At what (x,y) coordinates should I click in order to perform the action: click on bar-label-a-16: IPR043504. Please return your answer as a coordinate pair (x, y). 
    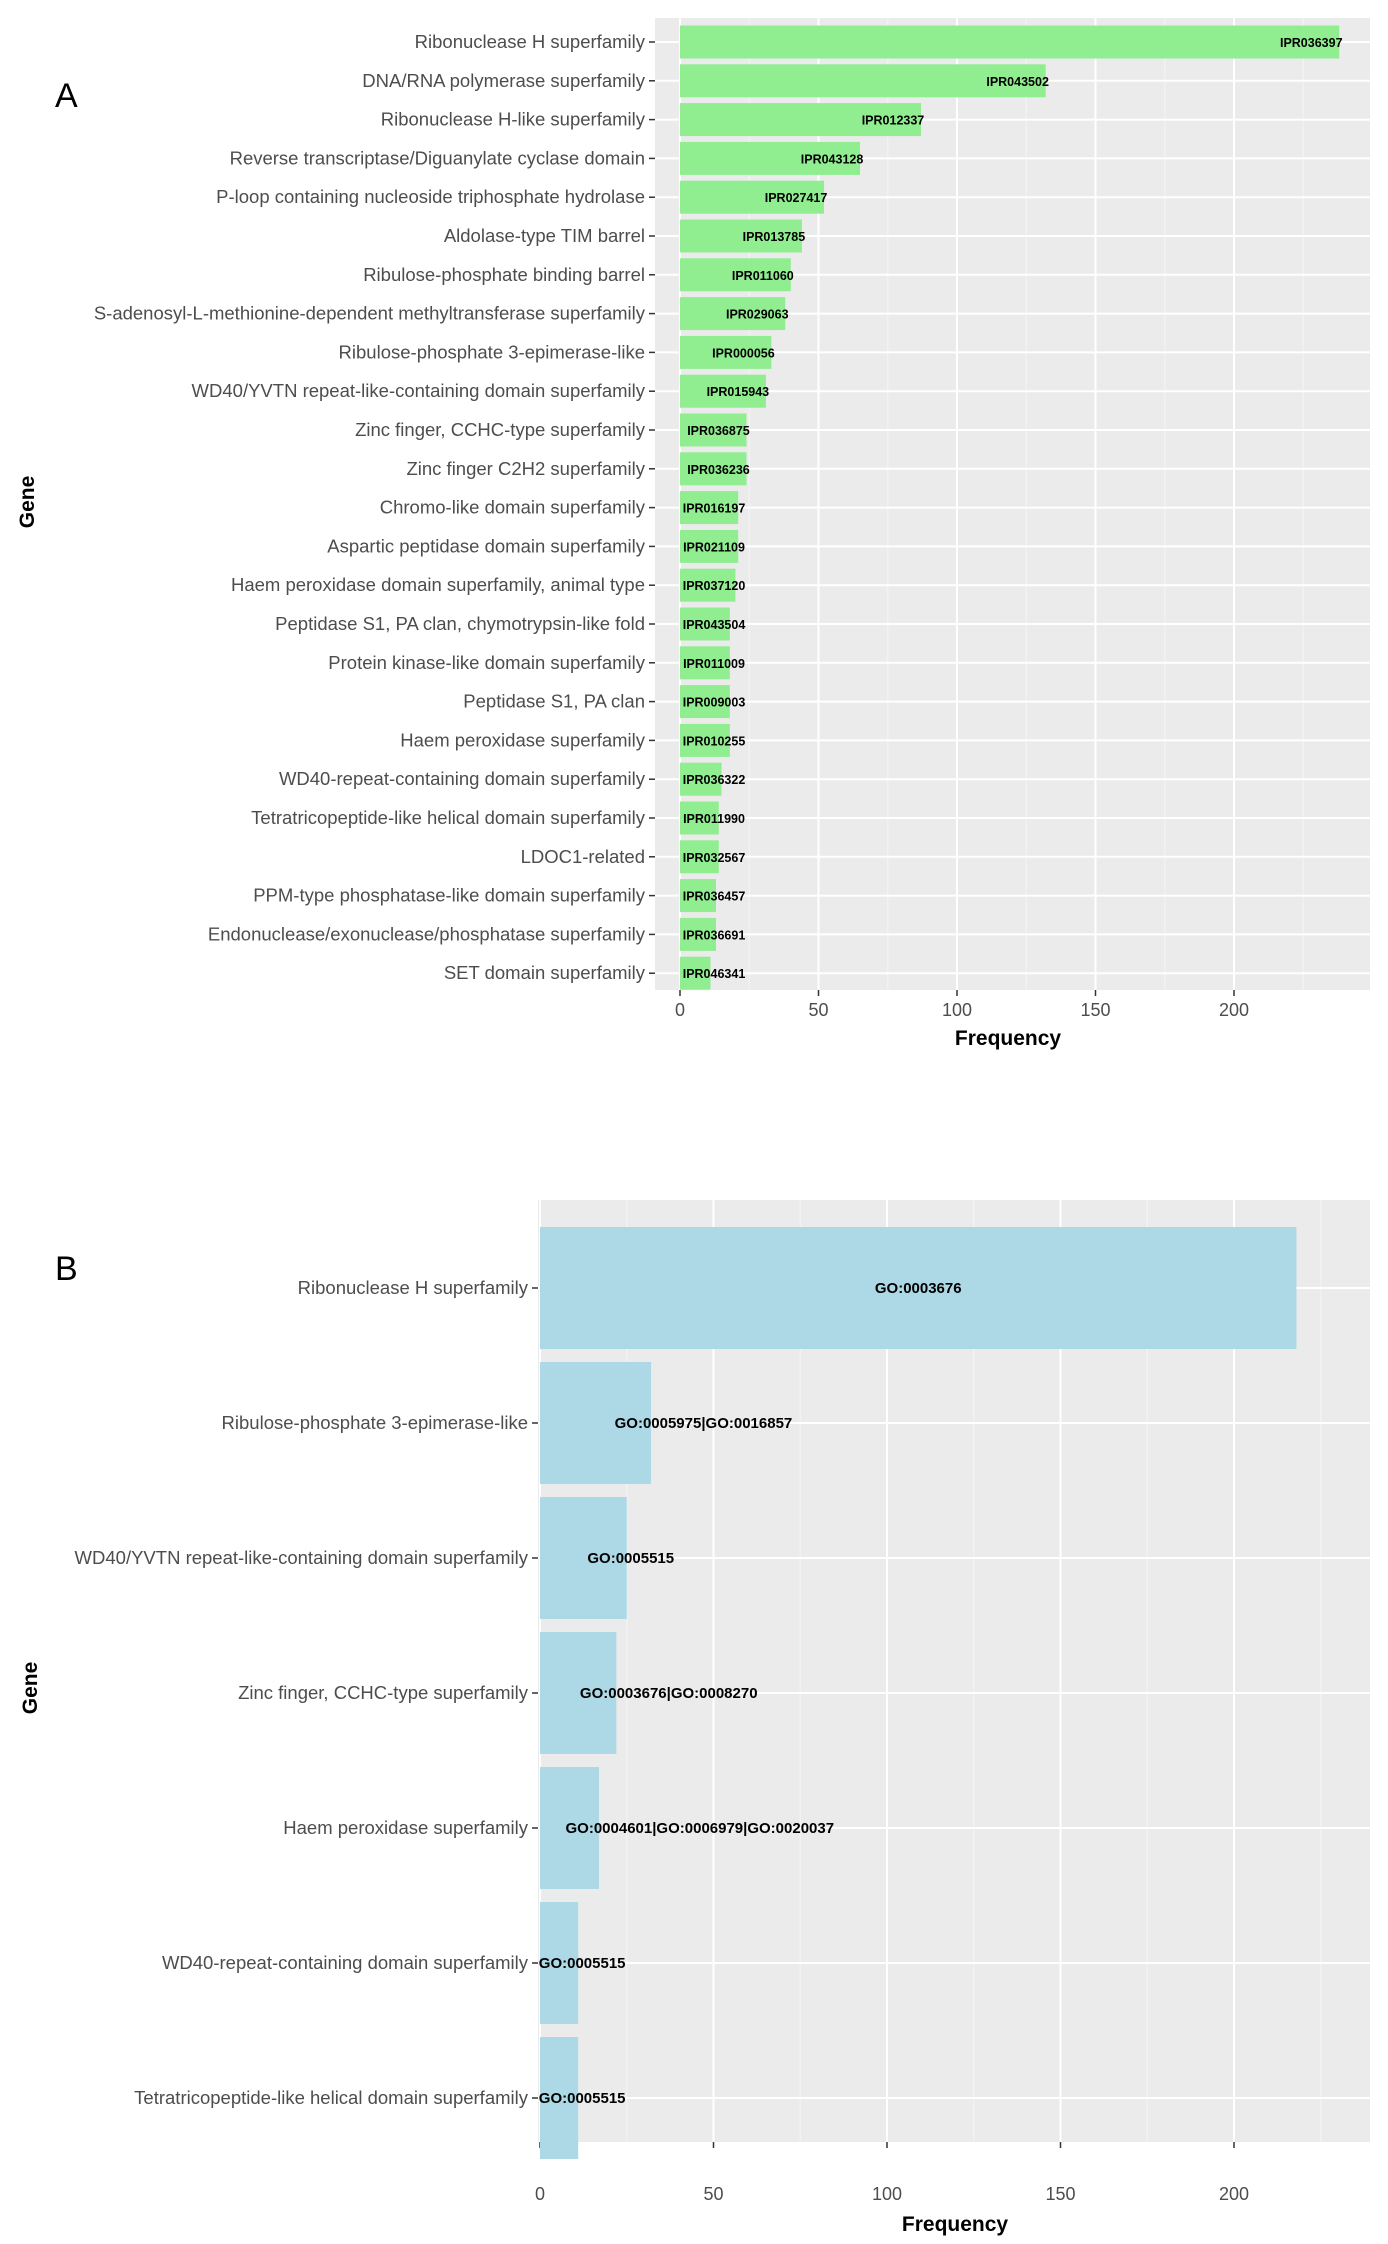
    Looking at the image, I should click on (714, 625).